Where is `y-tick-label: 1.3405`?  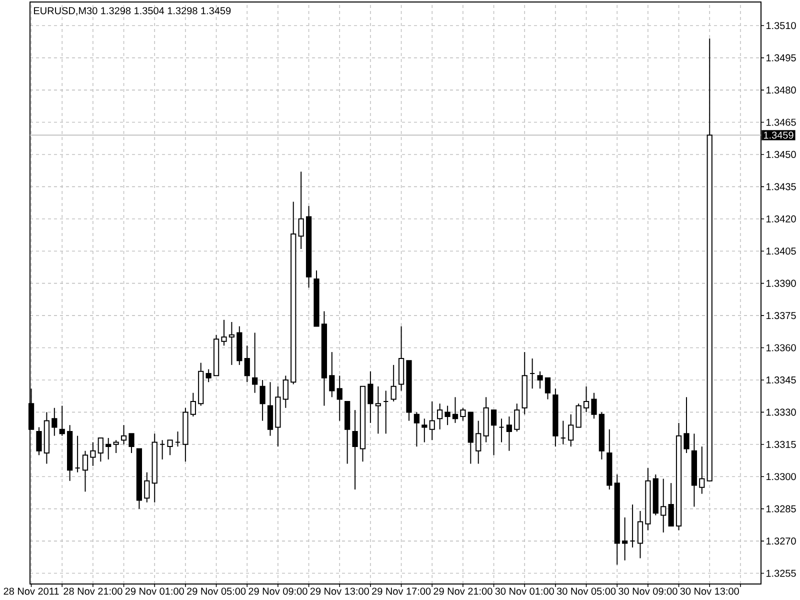 y-tick-label: 1.3405 is located at coordinates (781, 251).